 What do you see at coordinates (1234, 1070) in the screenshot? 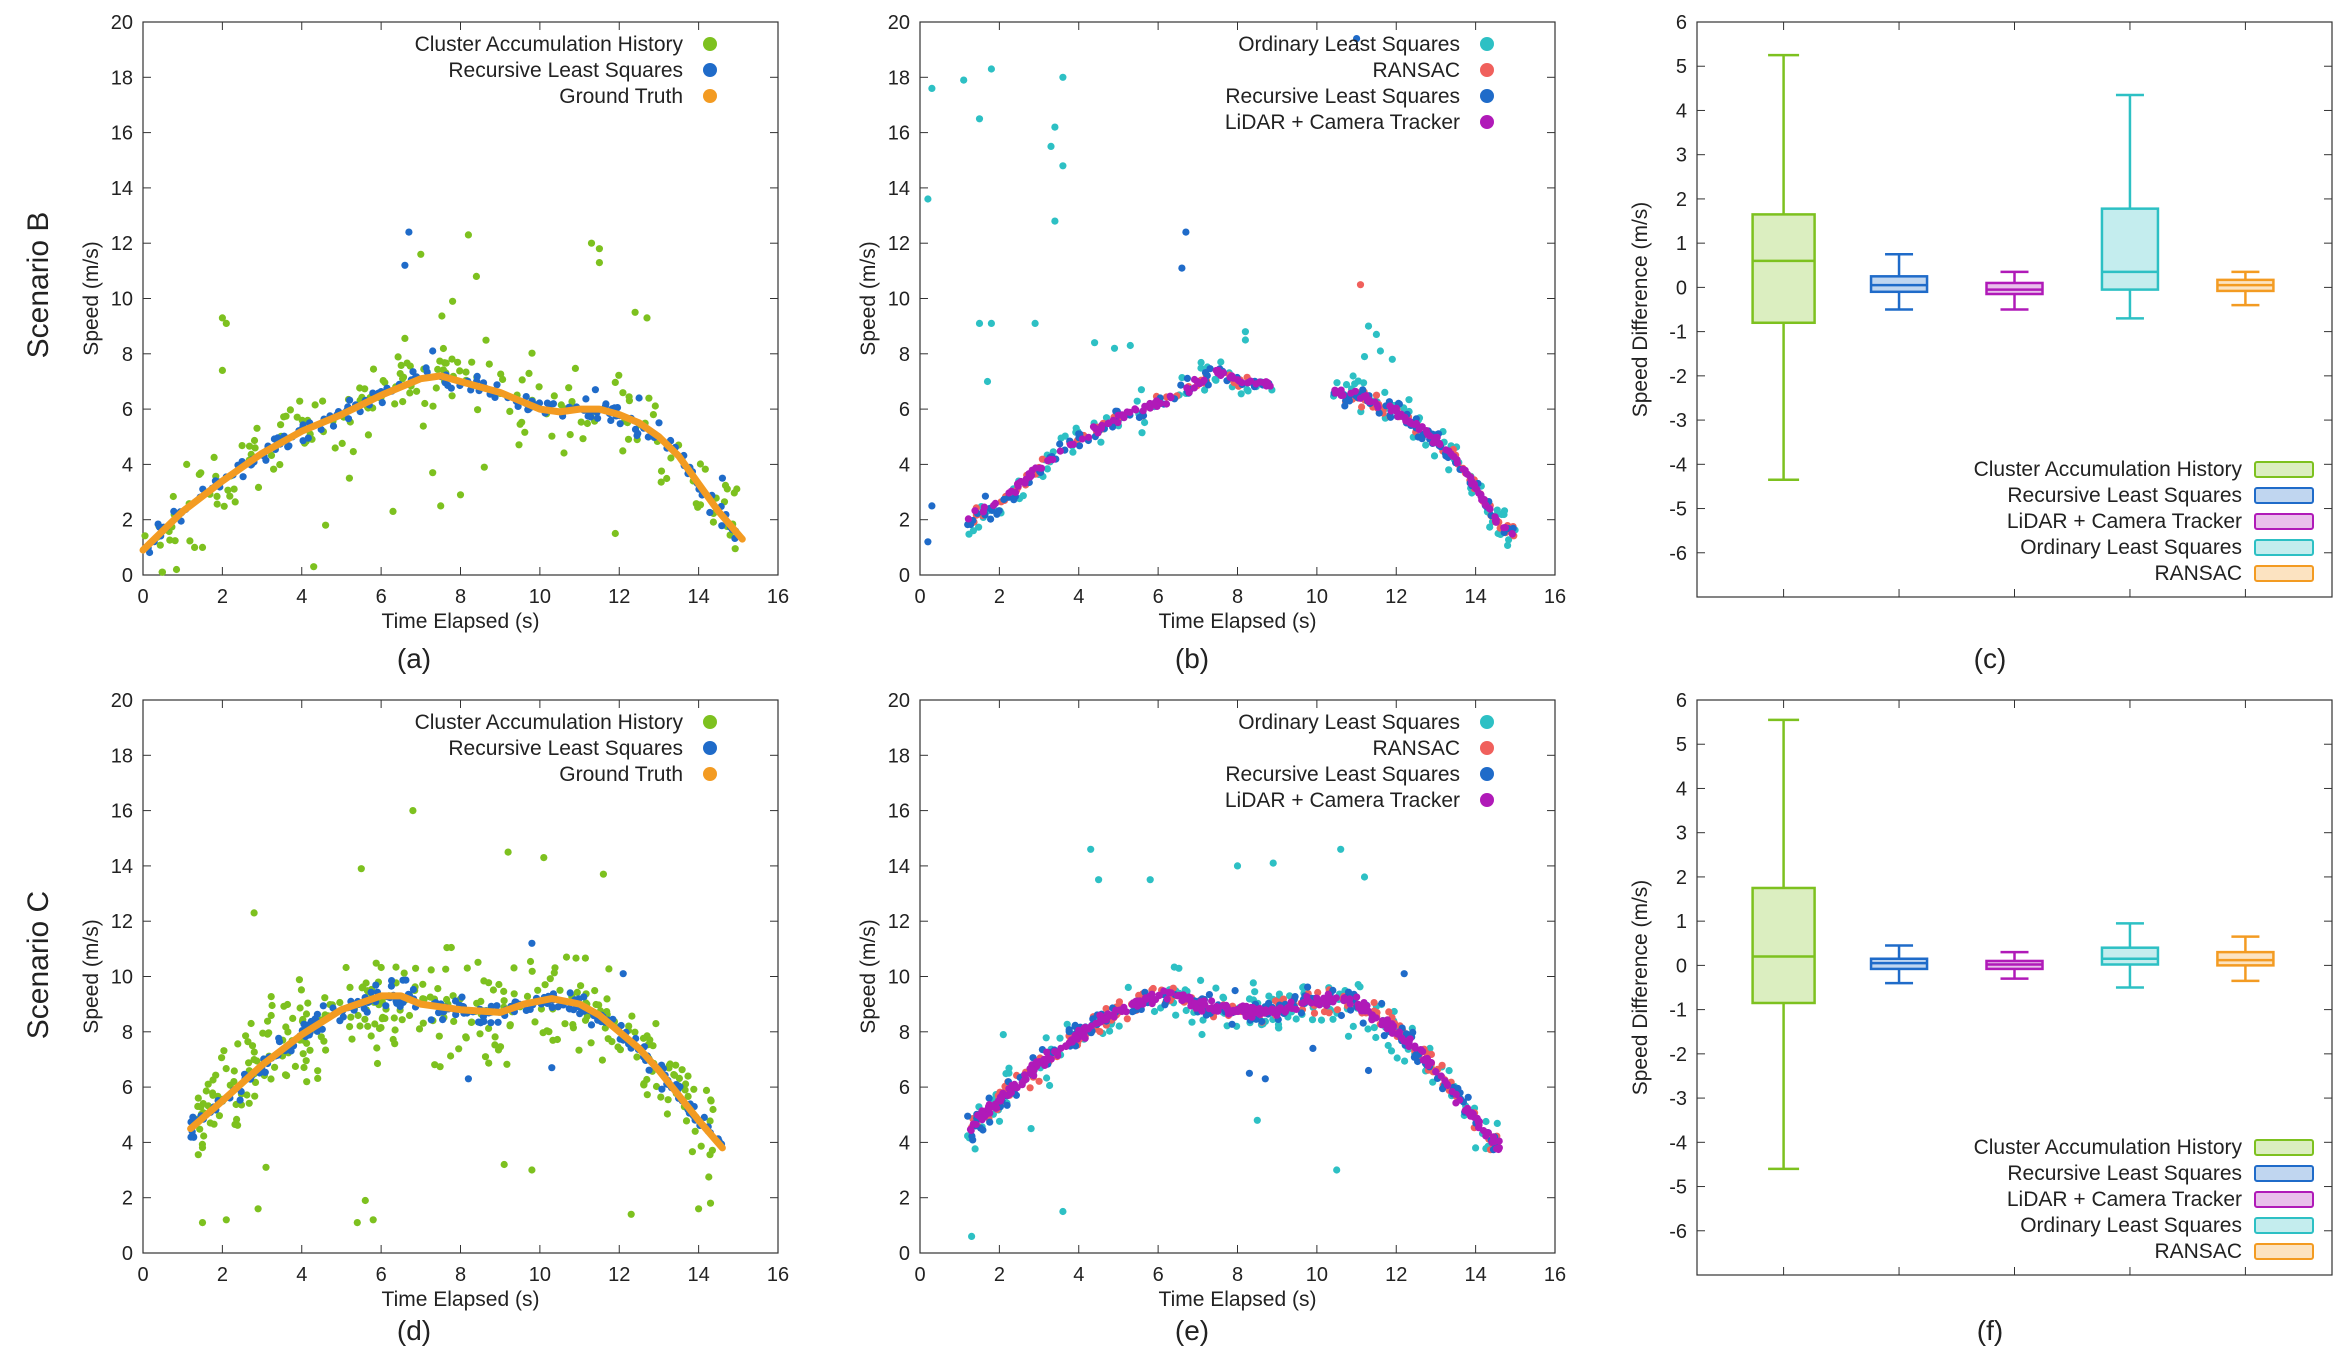
I see `series-lidar-camera-tracker` at bounding box center [1234, 1070].